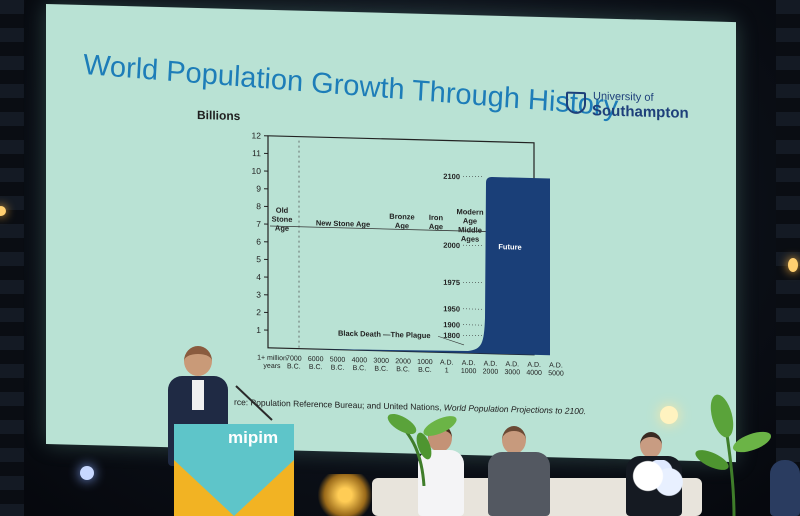  Describe the element at coordinates (254, 403) in the screenshot. I see `microphone-icon` at that location.